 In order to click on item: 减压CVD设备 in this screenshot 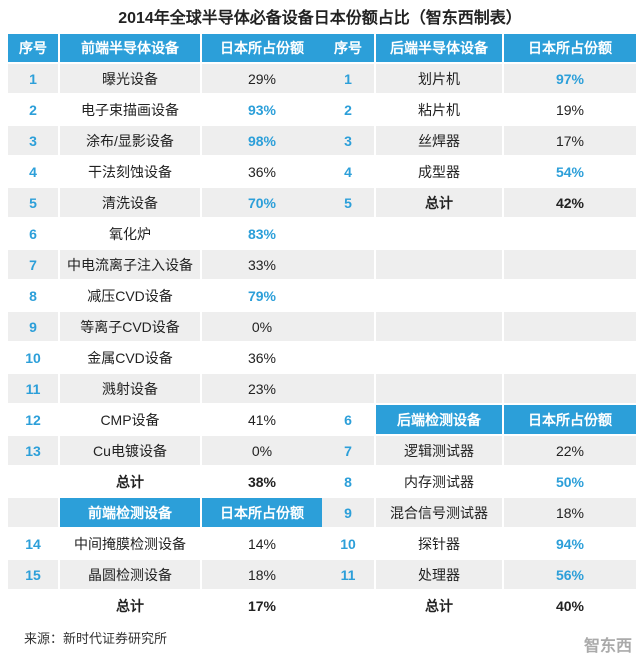, I will do `click(130, 295)`.